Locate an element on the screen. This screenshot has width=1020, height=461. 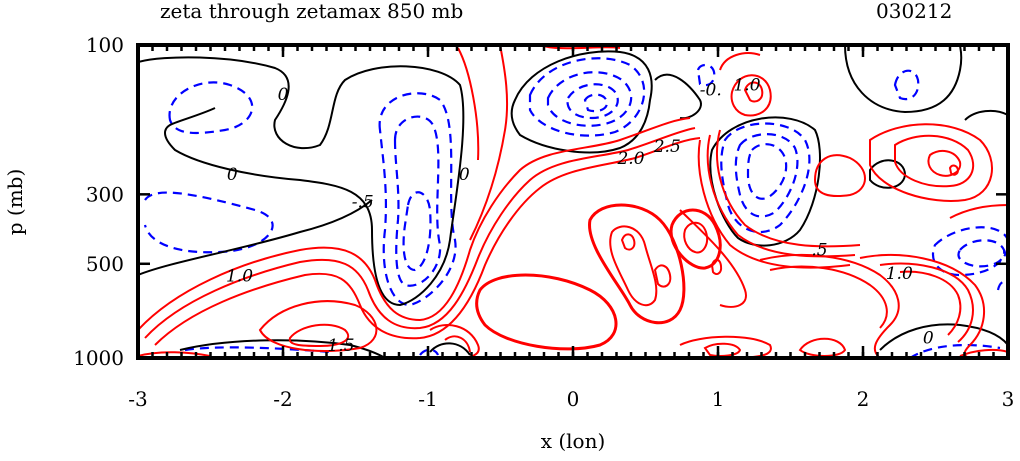
contour-label: -.5 is located at coordinates (363, 202).